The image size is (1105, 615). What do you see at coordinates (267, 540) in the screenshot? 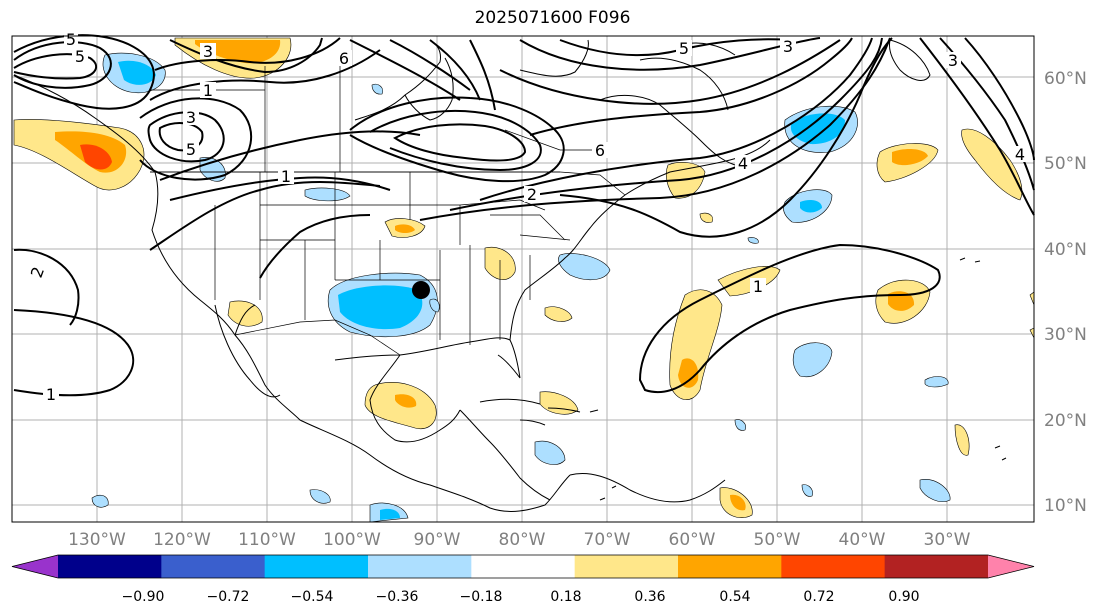
I see `lon-label: 110°W` at bounding box center [267, 540].